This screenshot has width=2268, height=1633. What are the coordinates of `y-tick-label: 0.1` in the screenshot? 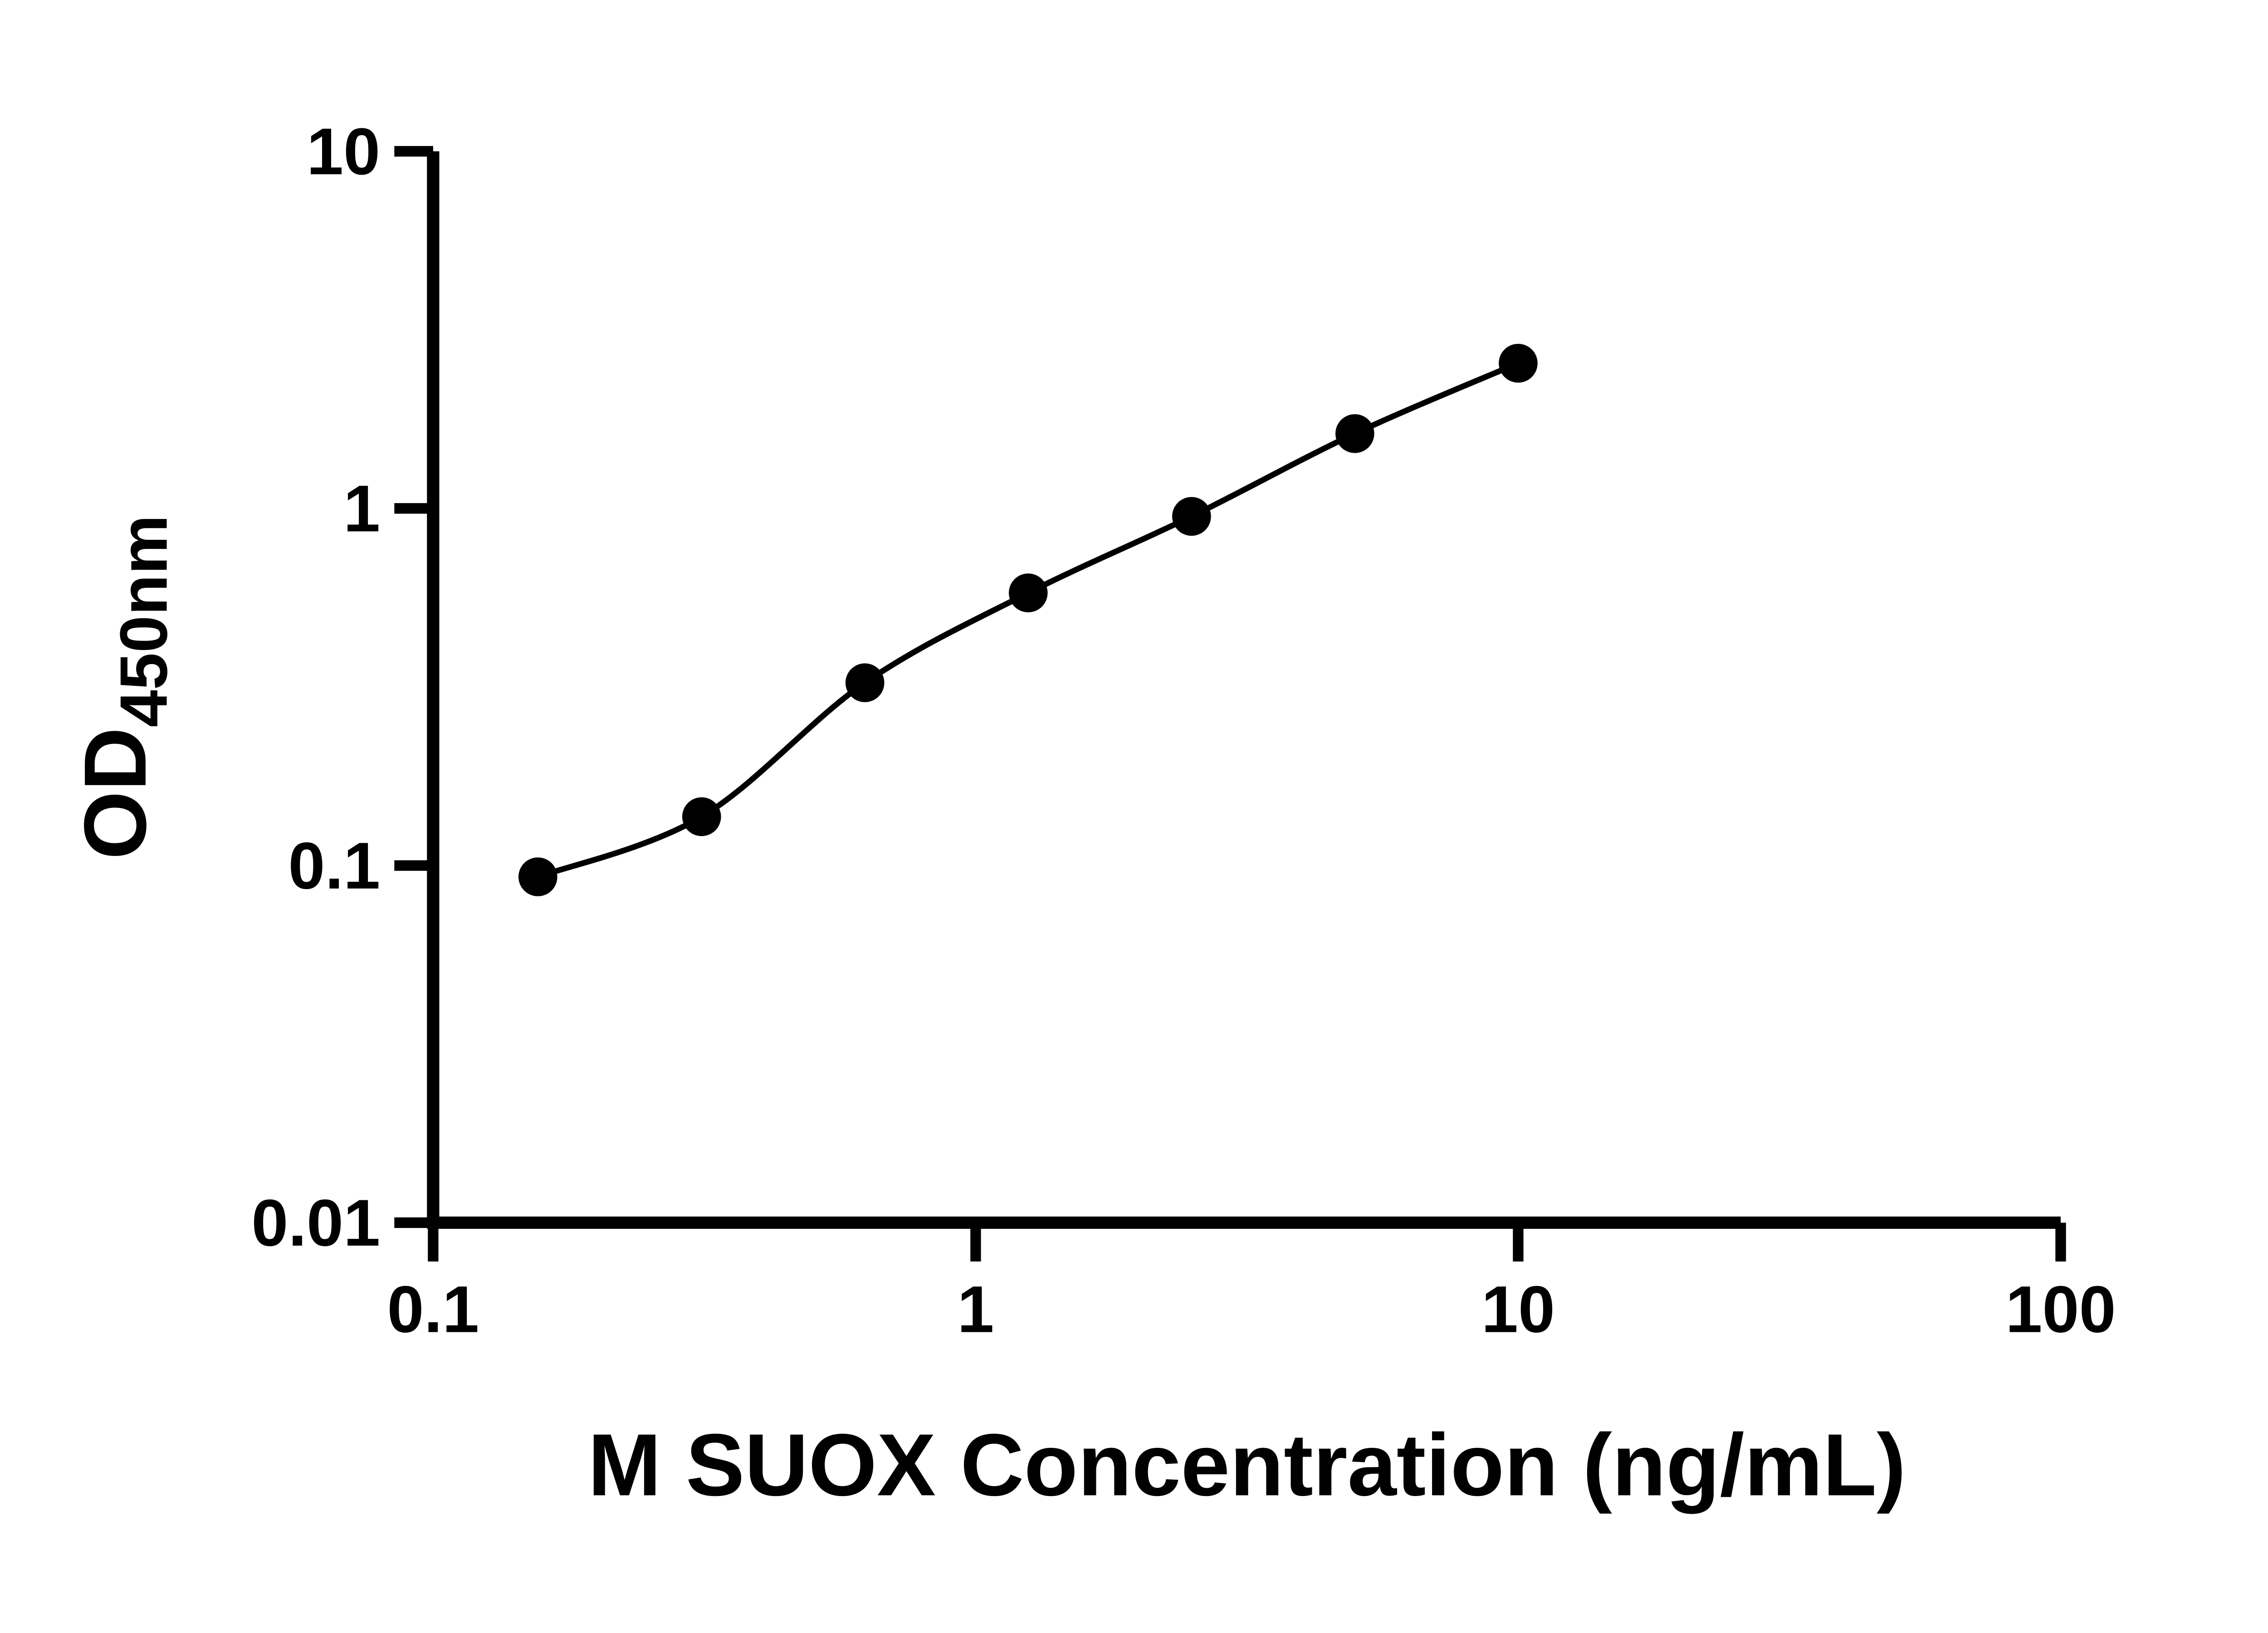 It's located at (334, 866).